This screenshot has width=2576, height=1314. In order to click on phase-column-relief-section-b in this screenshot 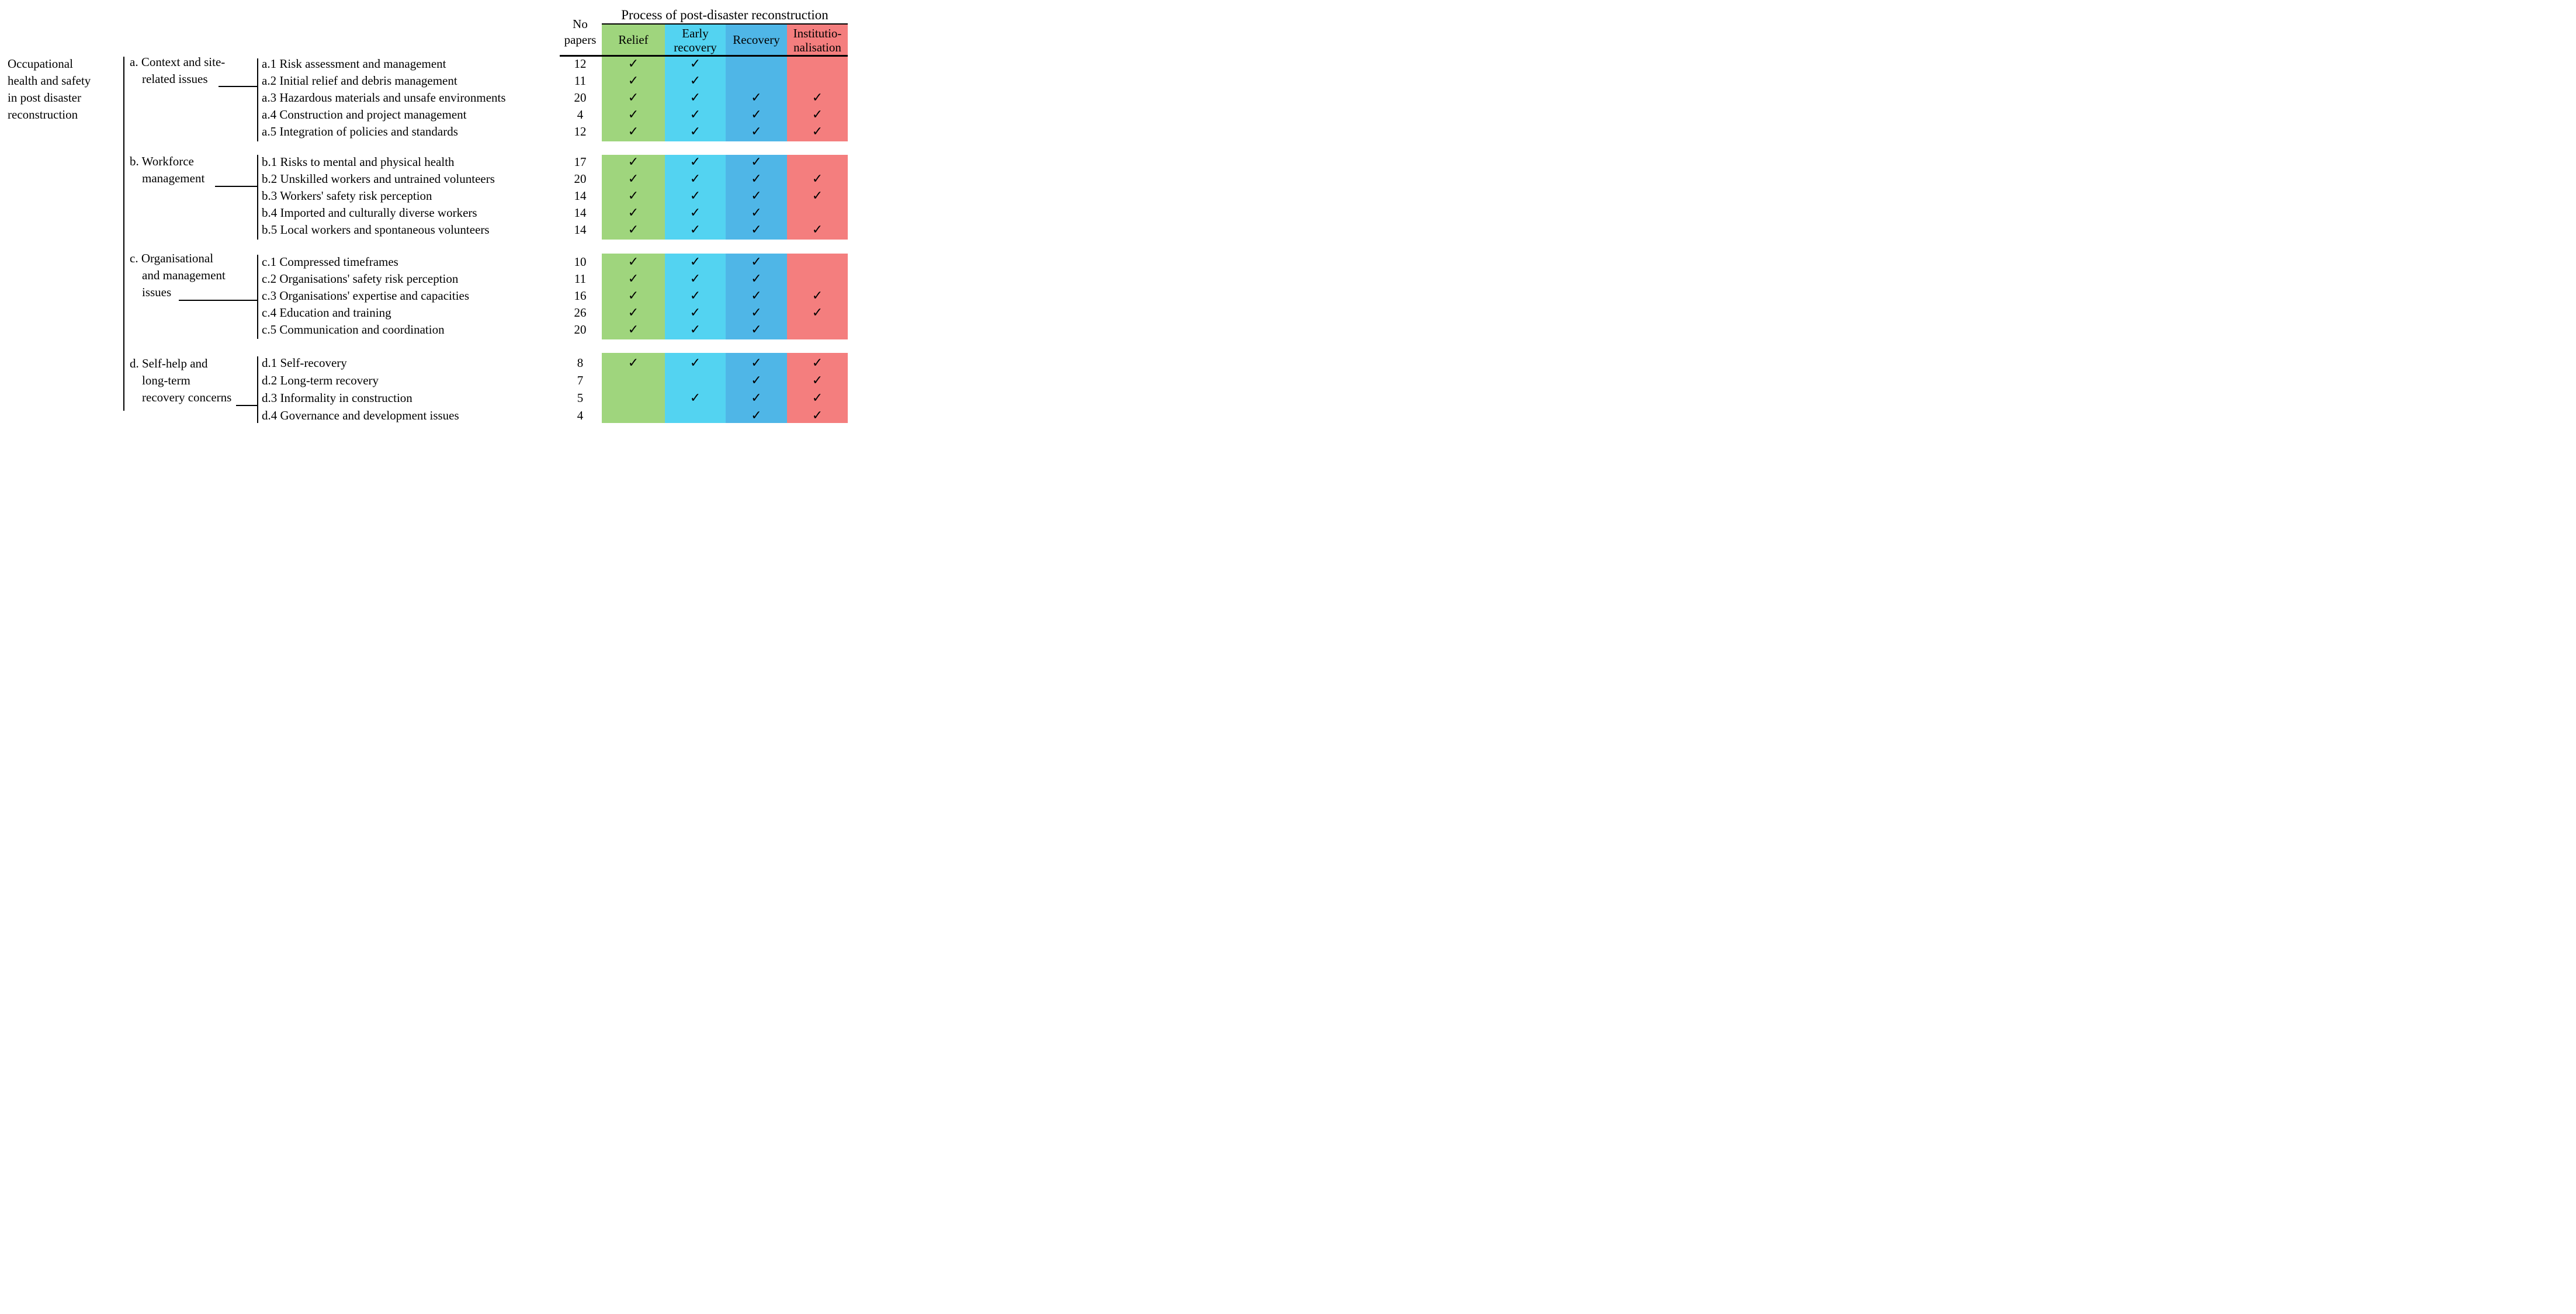, I will do `click(633, 197)`.